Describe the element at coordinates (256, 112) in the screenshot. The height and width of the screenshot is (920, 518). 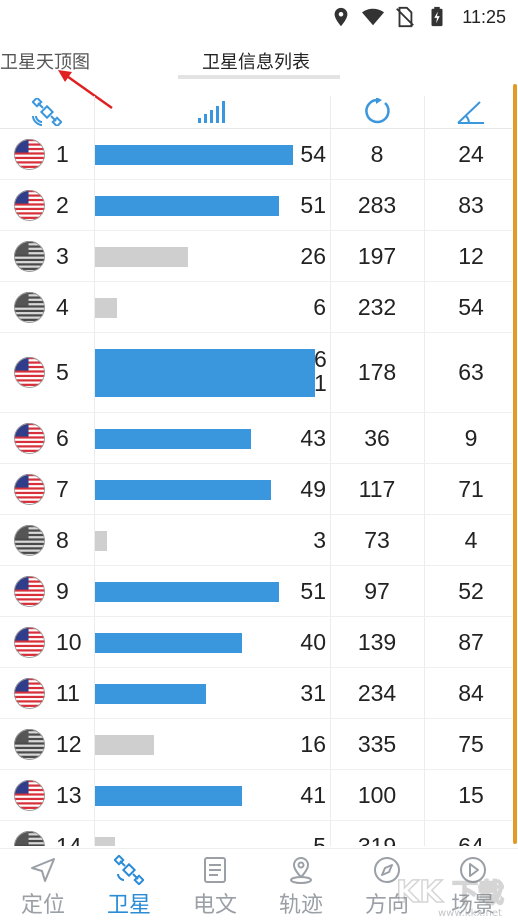
I see `table-header` at that location.